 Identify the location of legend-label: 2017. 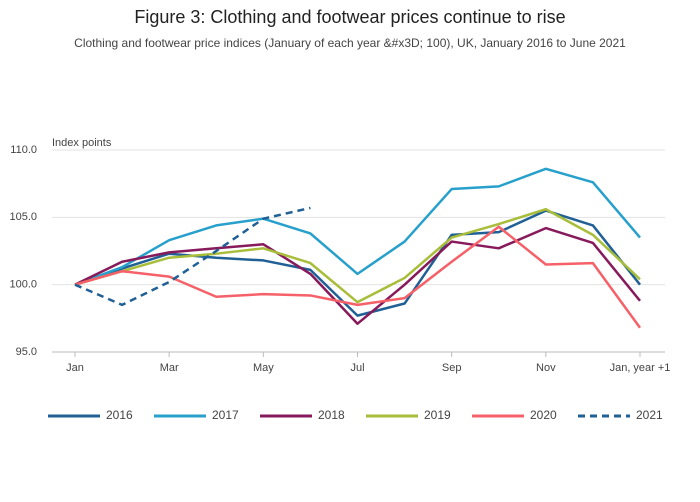
(225, 415).